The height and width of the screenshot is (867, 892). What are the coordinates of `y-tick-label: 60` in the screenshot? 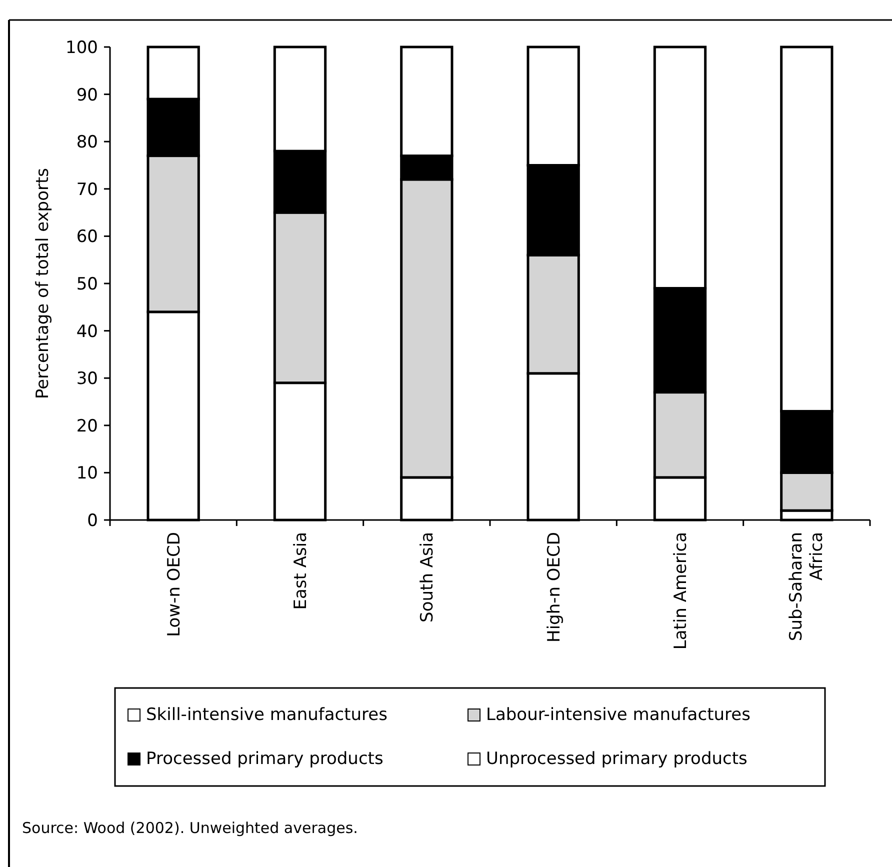 It's located at (87, 237).